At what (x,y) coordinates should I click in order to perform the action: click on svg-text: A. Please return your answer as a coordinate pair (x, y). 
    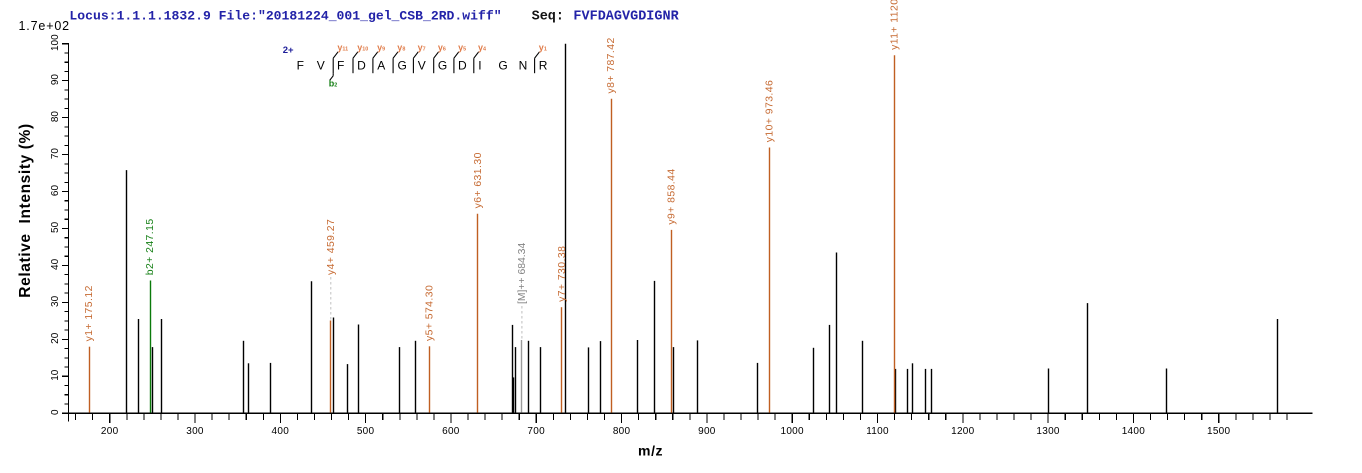
    Looking at the image, I should click on (381, 66).